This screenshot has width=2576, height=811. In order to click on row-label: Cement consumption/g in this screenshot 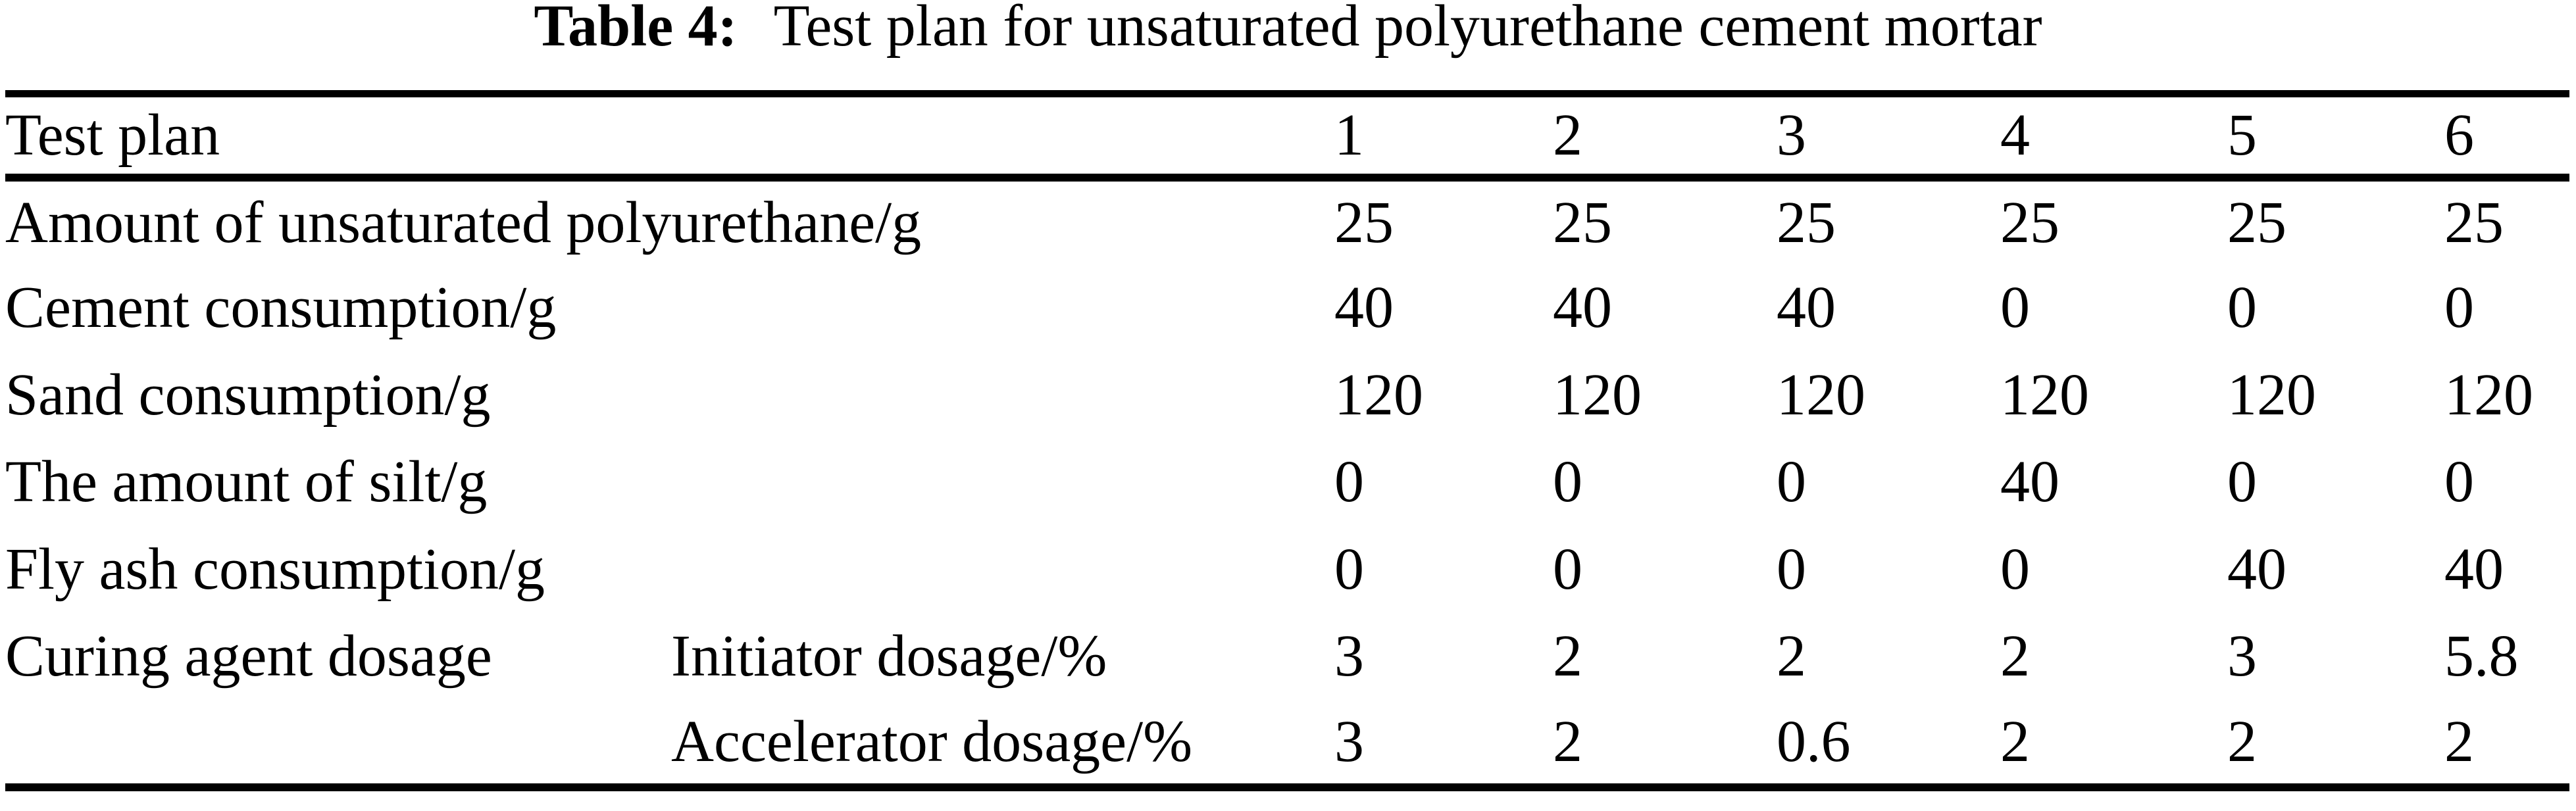, I will do `click(281, 308)`.